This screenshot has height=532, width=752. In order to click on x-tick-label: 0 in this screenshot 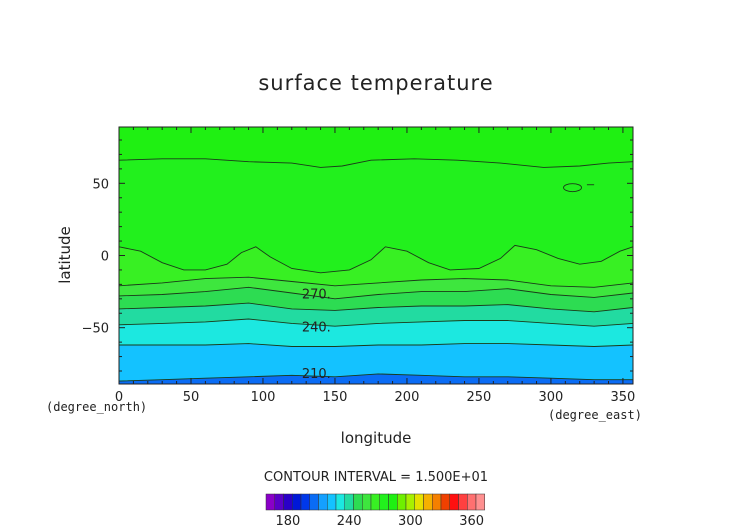, I will do `click(119, 397)`.